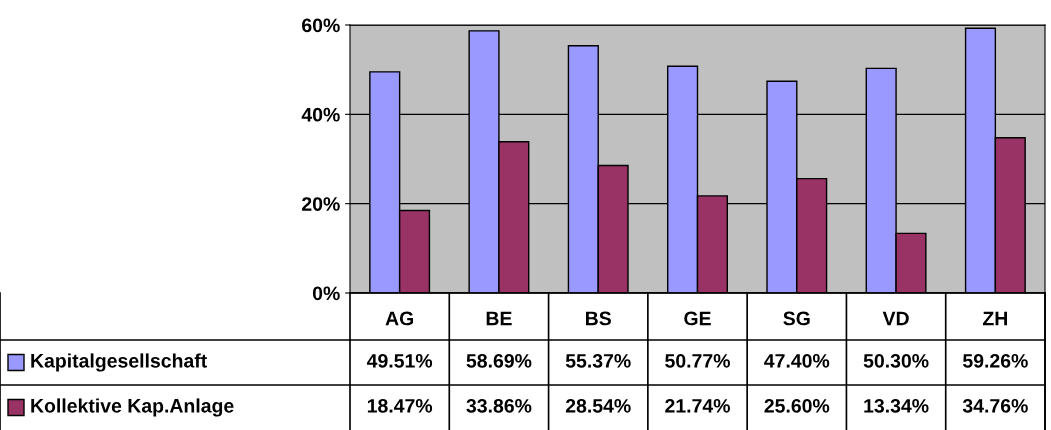  Describe the element at coordinates (598, 405) in the screenshot. I see `data-label: 28.54%` at that location.